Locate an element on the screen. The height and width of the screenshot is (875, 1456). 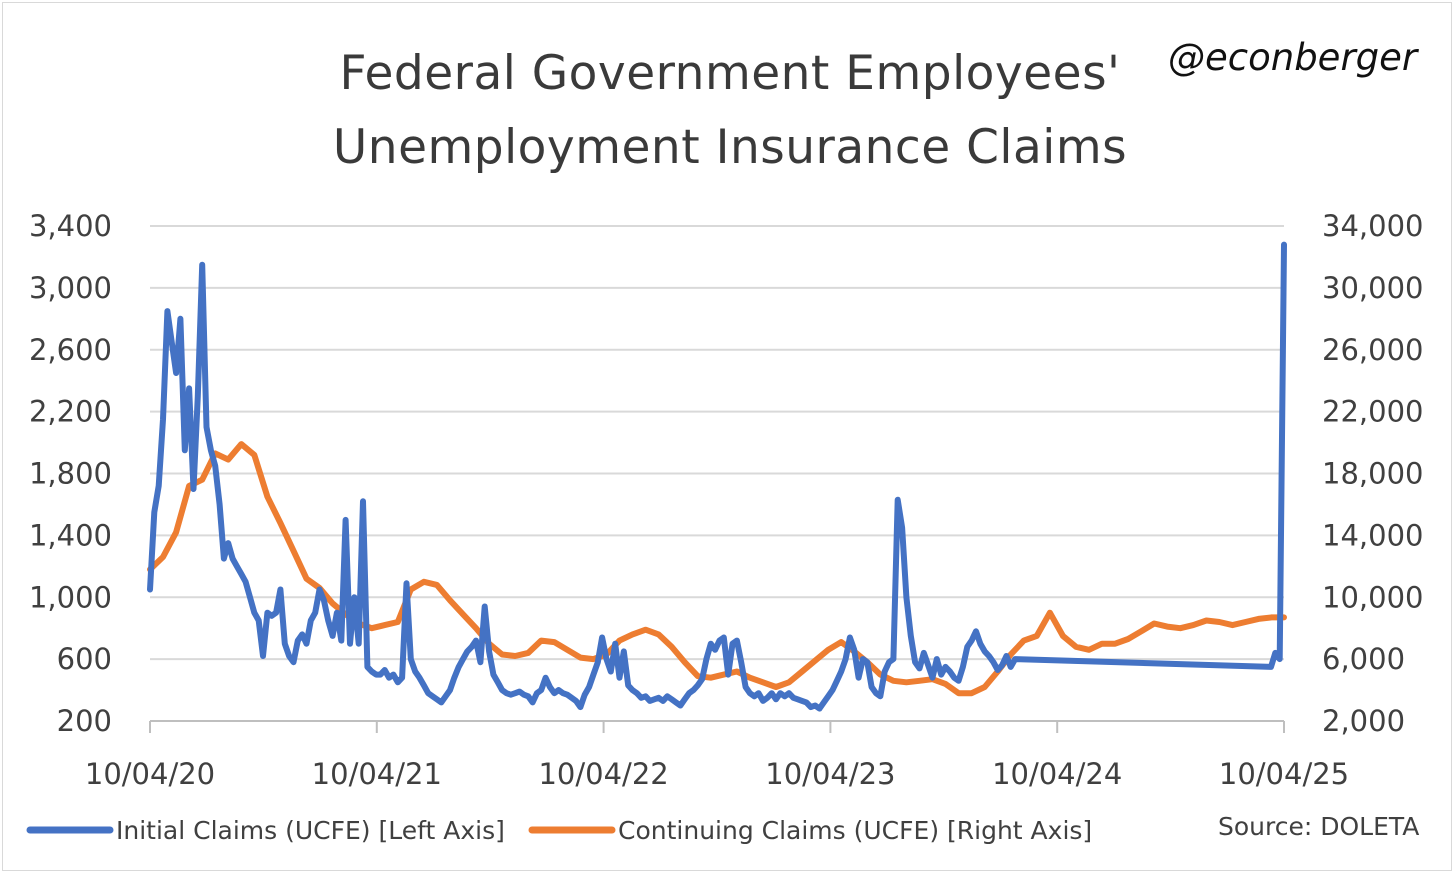
left-y-tick-label: 600 is located at coordinates (84, 659).